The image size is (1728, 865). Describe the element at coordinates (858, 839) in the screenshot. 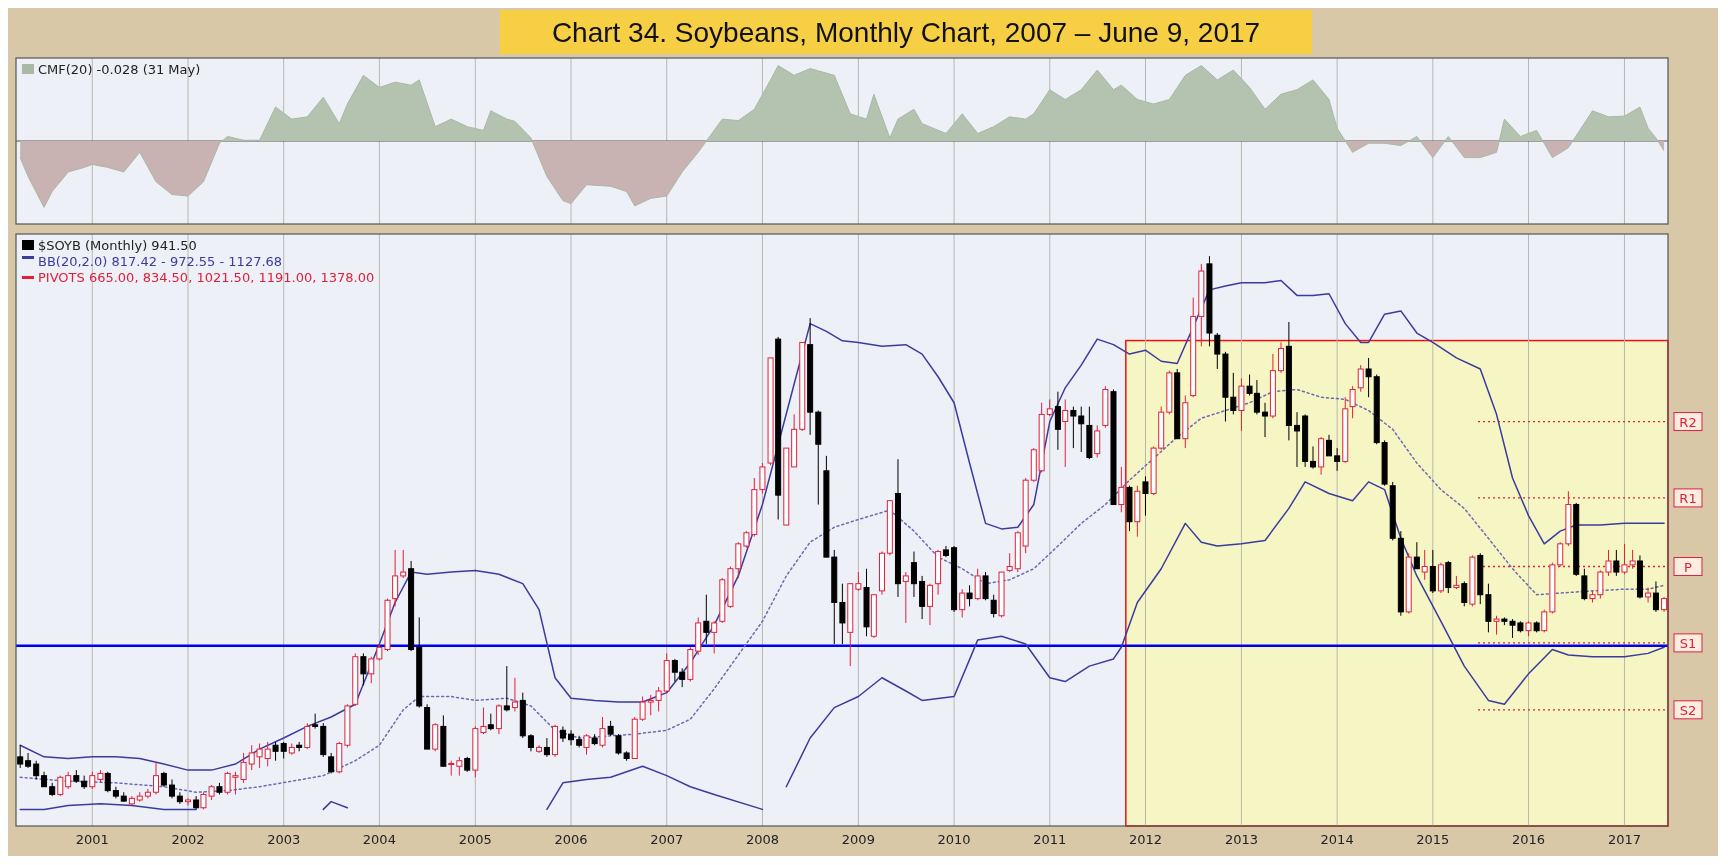

I see `x-tick-label: 2009` at that location.